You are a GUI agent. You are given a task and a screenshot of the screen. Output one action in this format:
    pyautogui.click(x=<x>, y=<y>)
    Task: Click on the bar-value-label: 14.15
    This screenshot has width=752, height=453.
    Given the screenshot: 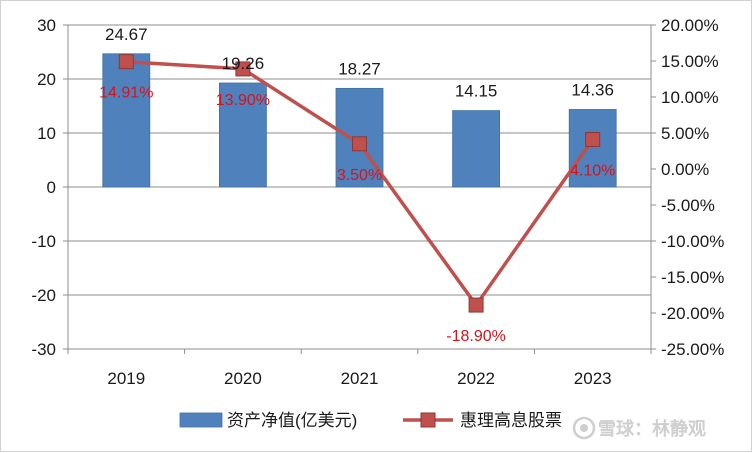 What is the action you would take?
    pyautogui.click(x=476, y=91)
    